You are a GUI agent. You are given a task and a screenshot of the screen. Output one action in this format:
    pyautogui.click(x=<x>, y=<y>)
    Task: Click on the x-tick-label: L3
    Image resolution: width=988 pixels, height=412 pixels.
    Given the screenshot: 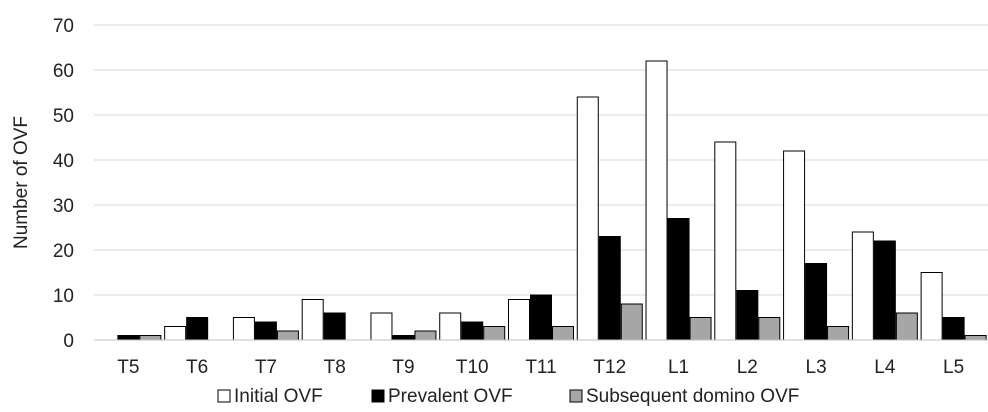 What is the action you would take?
    pyautogui.click(x=816, y=367)
    